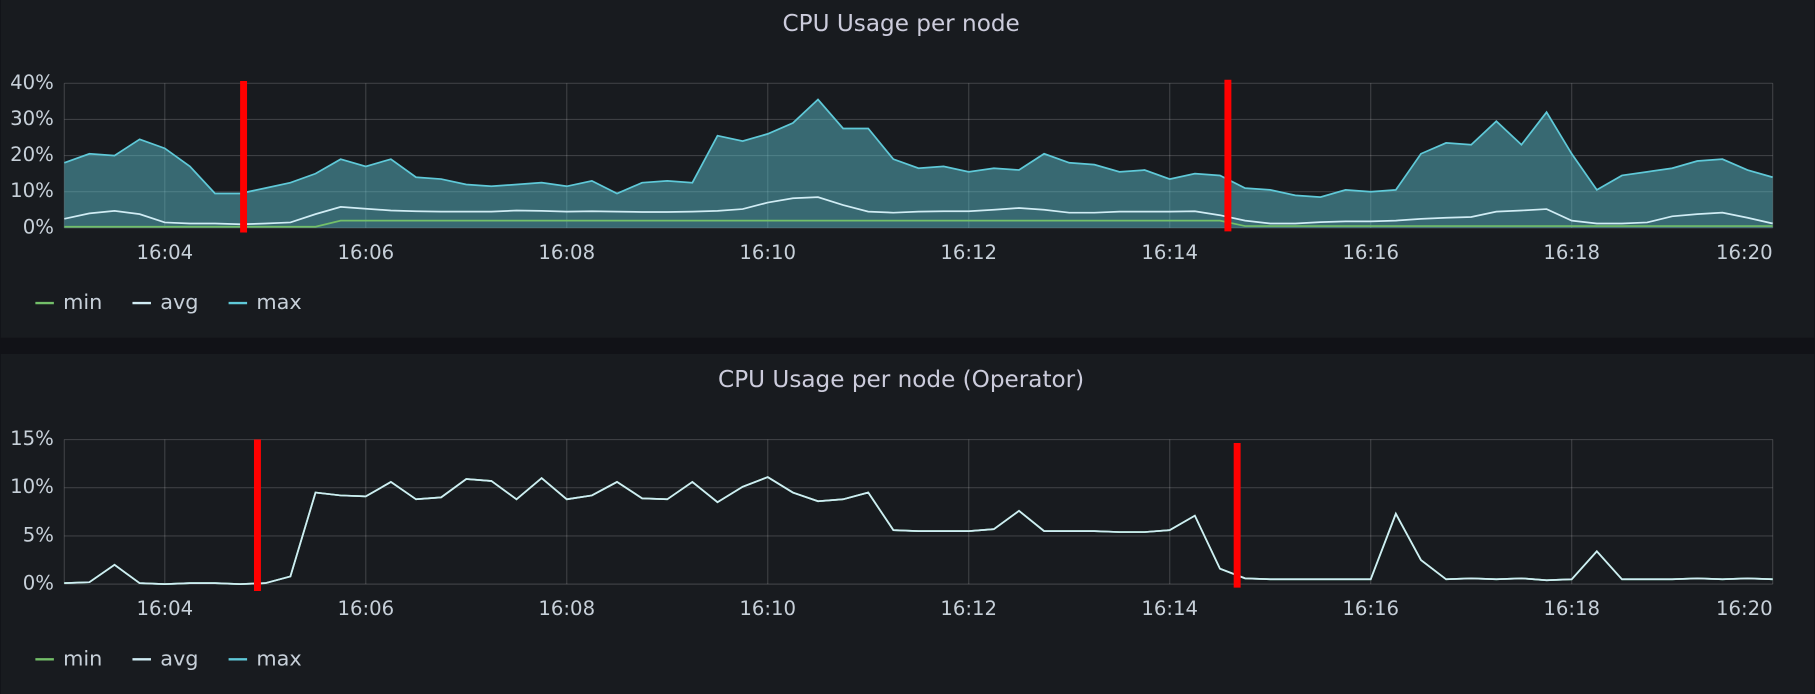 The image size is (1815, 694). Describe the element at coordinates (32, 438) in the screenshot. I see `y-tick-label: 15%` at that location.